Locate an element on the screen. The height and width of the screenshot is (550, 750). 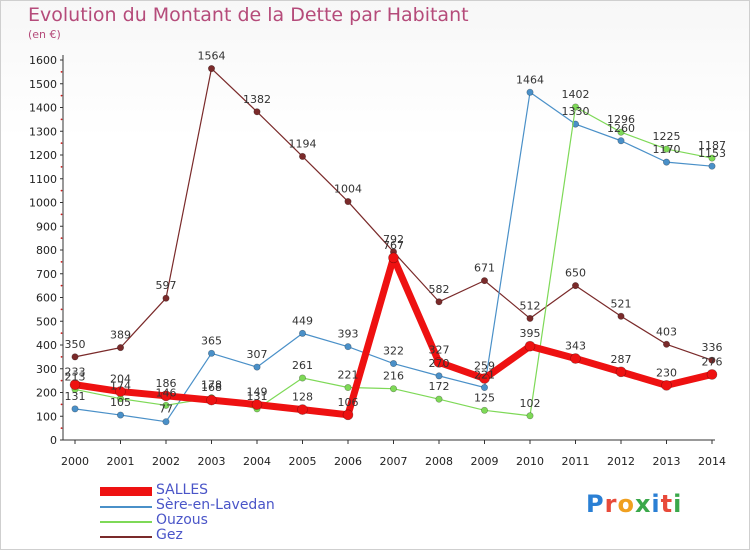
data-label: 1187 is located at coordinates (712, 145).